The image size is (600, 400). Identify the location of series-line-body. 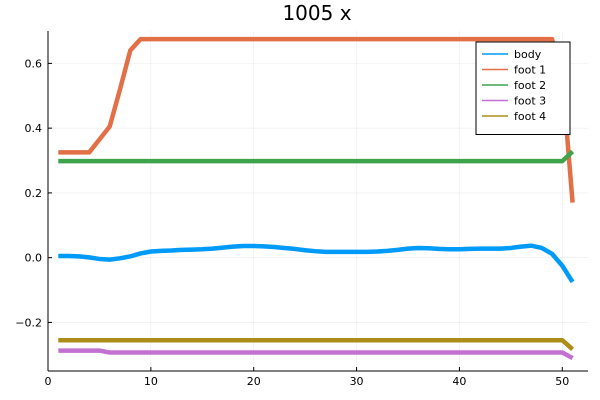
(316, 263).